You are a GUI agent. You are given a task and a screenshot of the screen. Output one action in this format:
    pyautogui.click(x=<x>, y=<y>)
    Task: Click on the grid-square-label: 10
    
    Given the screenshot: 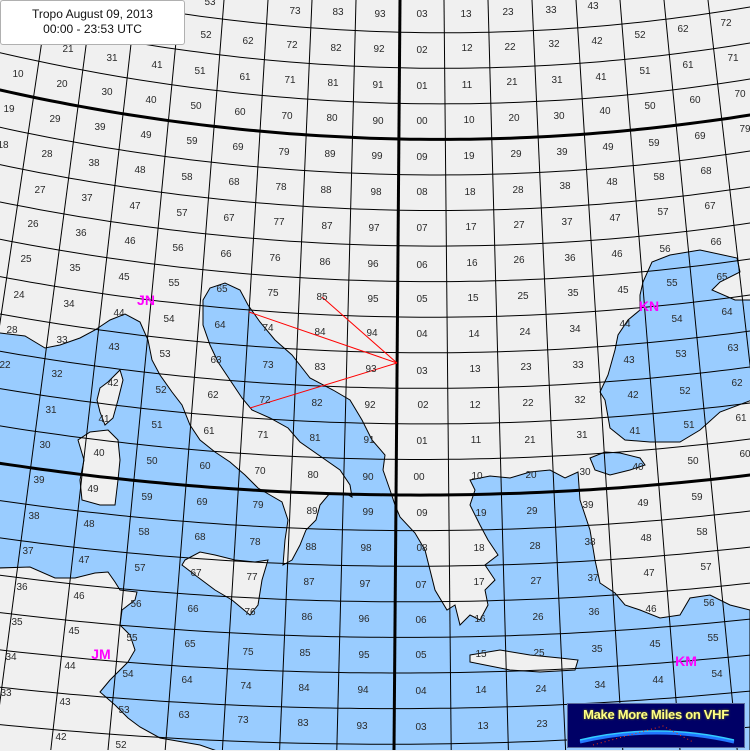 What is the action you would take?
    pyautogui.click(x=469, y=120)
    